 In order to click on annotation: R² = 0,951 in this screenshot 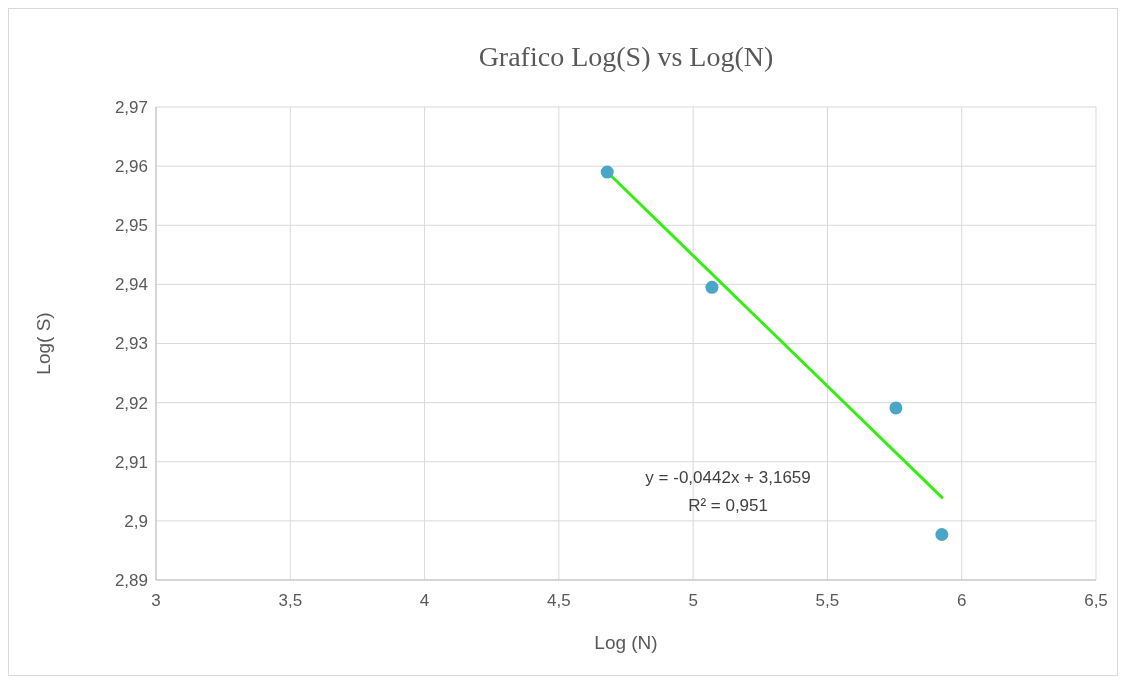, I will do `click(728, 506)`.